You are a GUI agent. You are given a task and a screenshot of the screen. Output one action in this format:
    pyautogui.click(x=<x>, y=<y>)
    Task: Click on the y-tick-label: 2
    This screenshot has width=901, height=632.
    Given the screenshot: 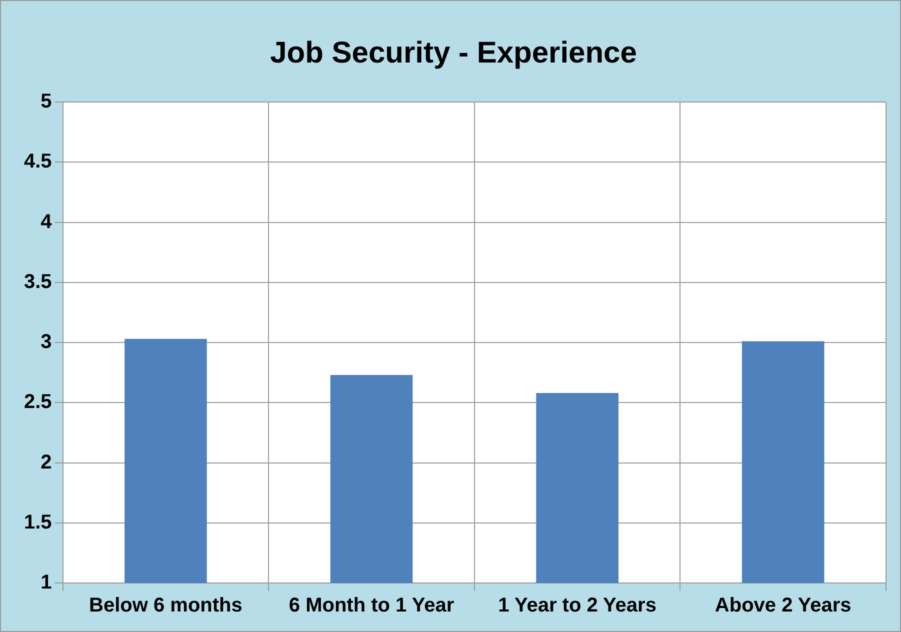 What is the action you would take?
    pyautogui.click(x=46, y=462)
    